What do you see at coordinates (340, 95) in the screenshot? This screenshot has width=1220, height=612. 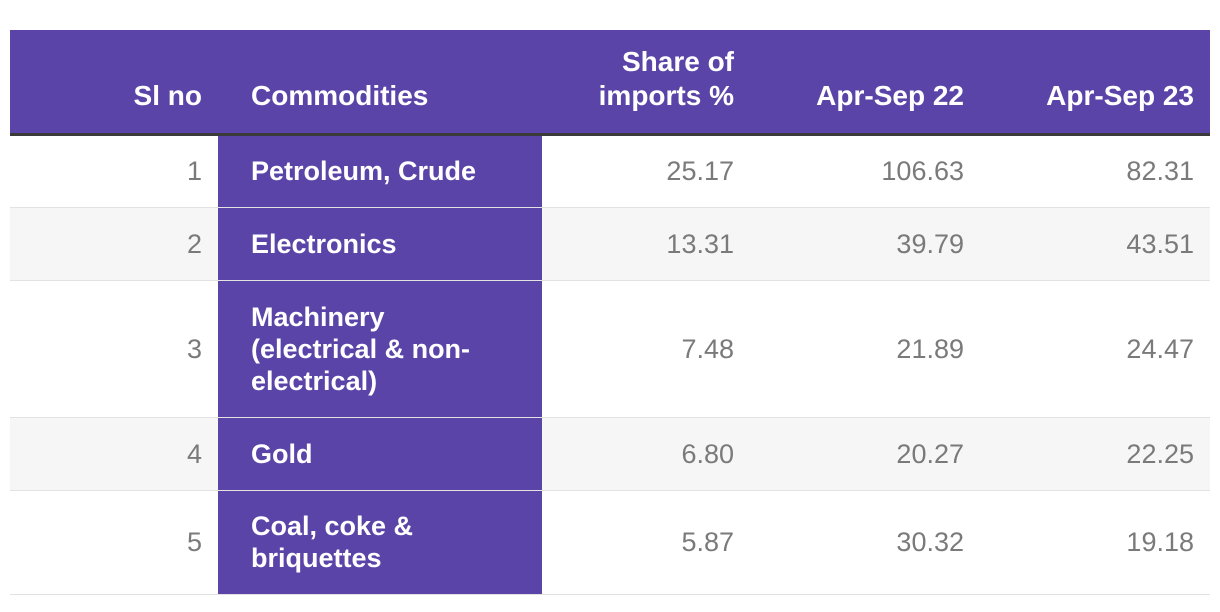 I see `header-commodities: Commodities` at bounding box center [340, 95].